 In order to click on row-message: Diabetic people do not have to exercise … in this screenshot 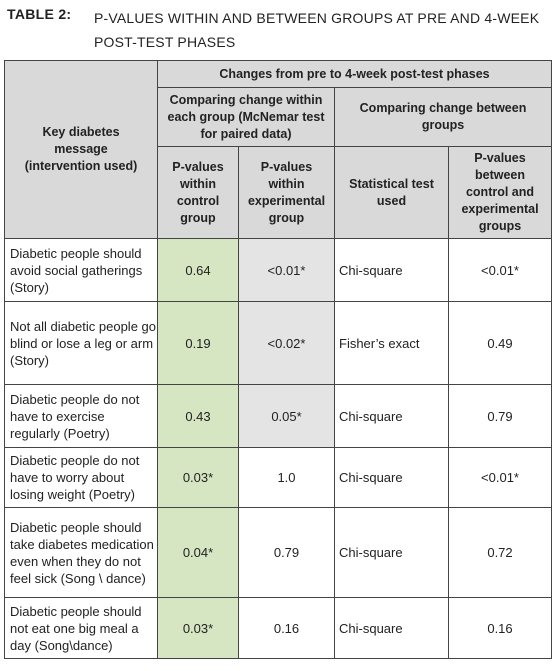, I will do `click(81, 416)`.